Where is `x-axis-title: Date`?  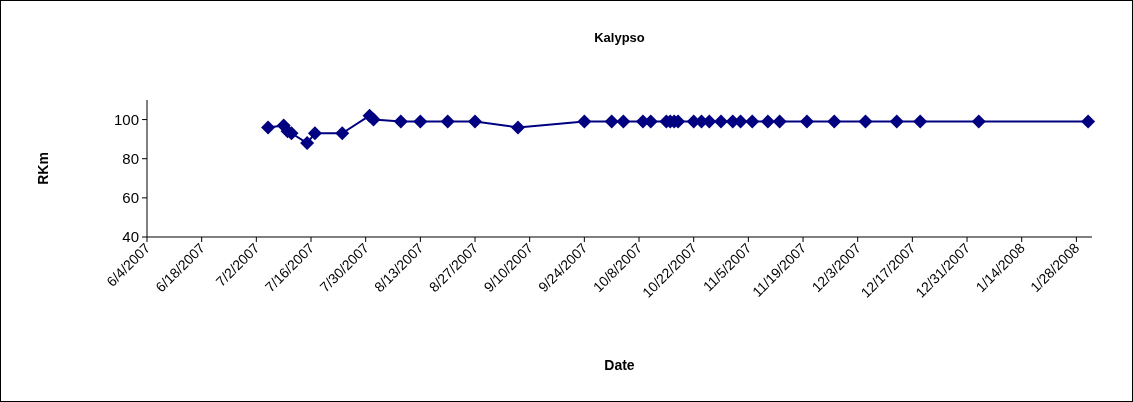 x-axis-title: Date is located at coordinates (619, 365).